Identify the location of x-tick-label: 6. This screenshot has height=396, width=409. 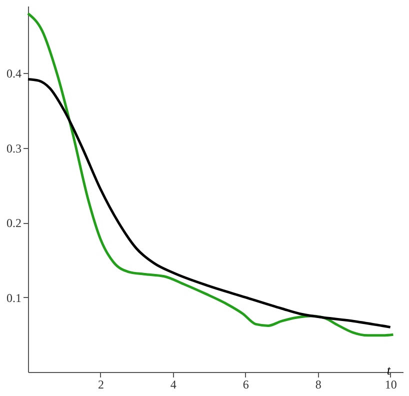
(245, 385).